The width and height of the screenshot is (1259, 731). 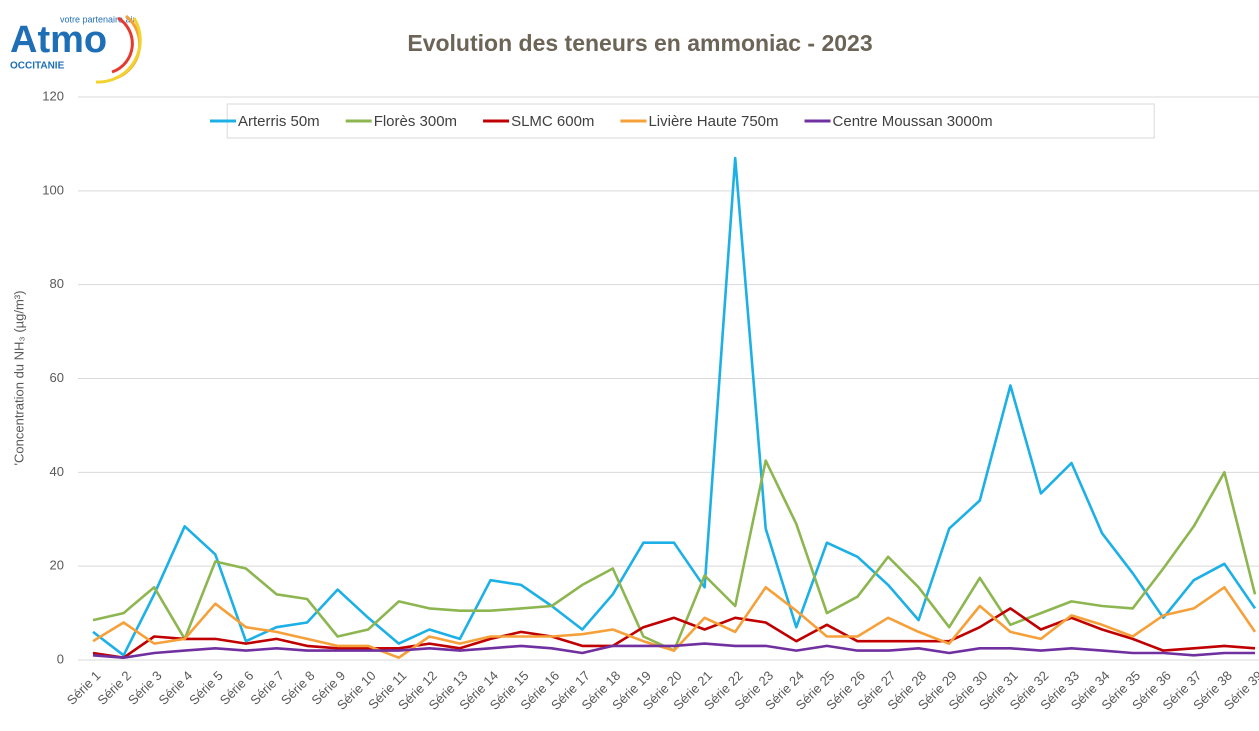 What do you see at coordinates (114, 688) in the screenshot?
I see `x-tick-label: Série 2` at bounding box center [114, 688].